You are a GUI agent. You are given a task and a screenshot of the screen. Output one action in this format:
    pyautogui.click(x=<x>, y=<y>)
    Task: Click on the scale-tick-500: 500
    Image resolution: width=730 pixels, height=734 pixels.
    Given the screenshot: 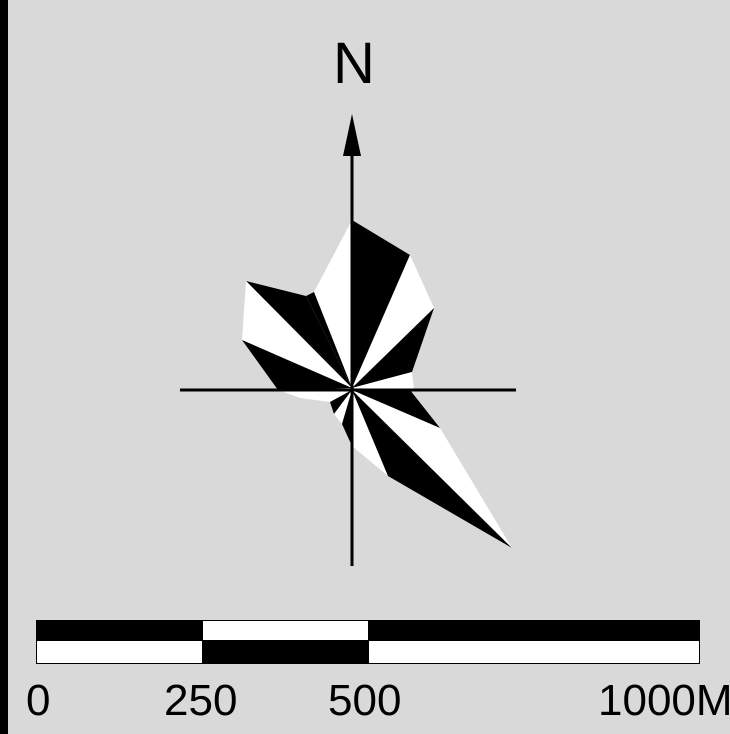 What is the action you would take?
    pyautogui.click(x=365, y=700)
    